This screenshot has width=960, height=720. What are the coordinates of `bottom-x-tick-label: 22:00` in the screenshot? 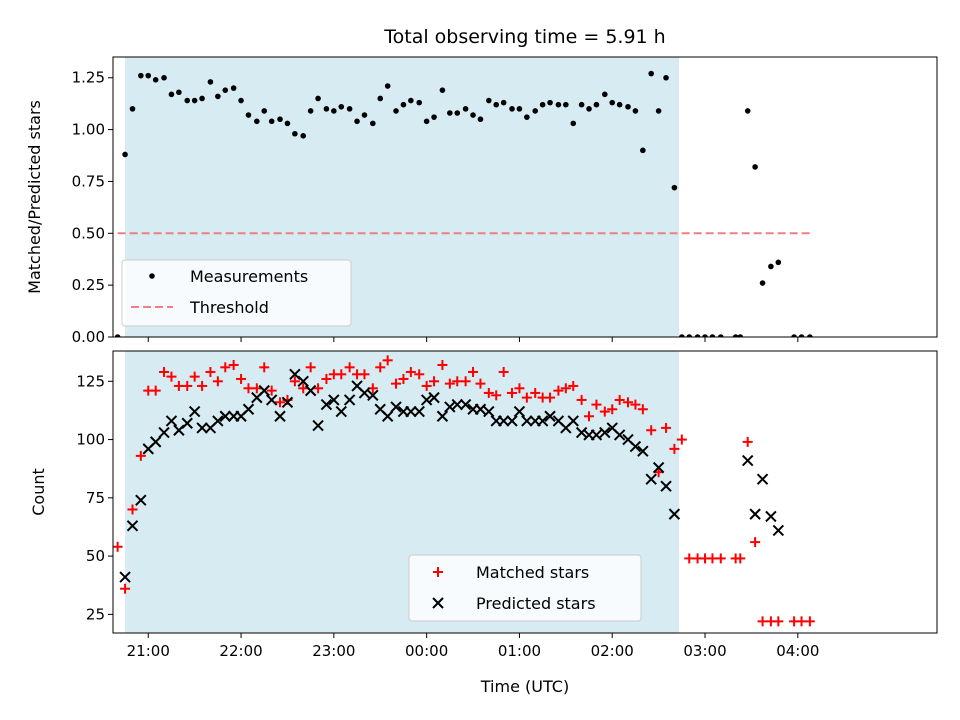 It's located at (240, 651).